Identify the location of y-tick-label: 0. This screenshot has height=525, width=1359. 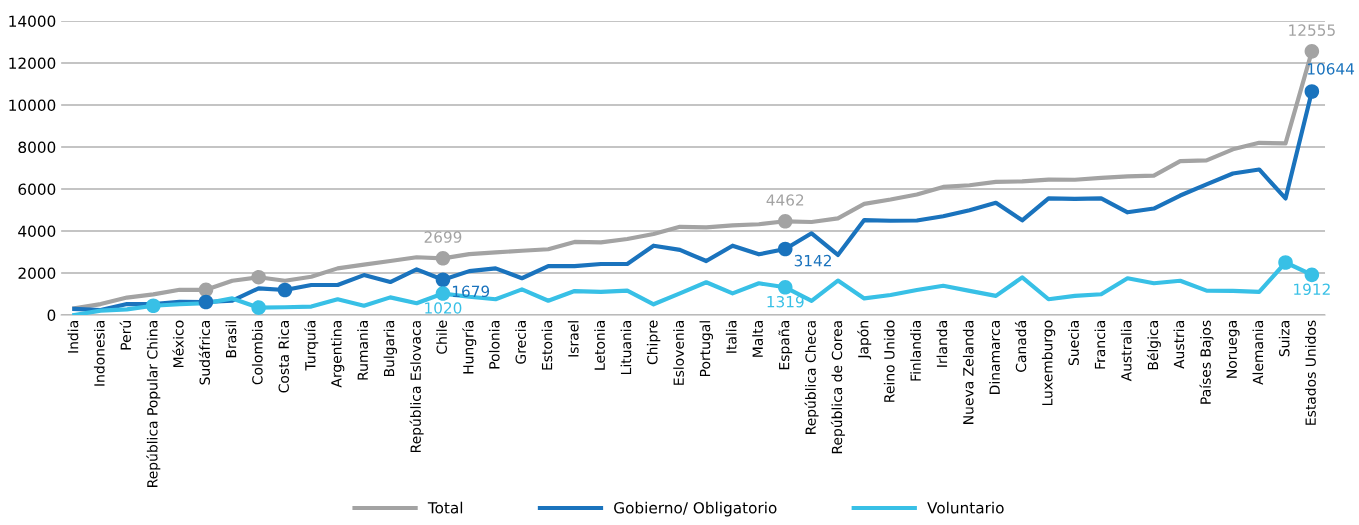
(51, 315).